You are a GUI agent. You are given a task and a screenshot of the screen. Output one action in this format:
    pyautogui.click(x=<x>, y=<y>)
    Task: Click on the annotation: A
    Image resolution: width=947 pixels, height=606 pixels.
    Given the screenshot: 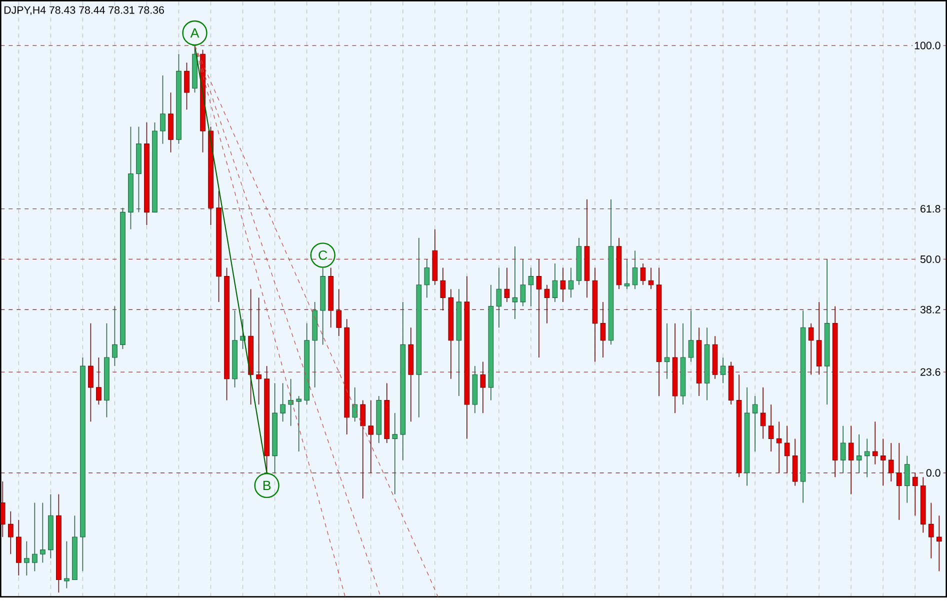 What is the action you would take?
    pyautogui.click(x=195, y=33)
    